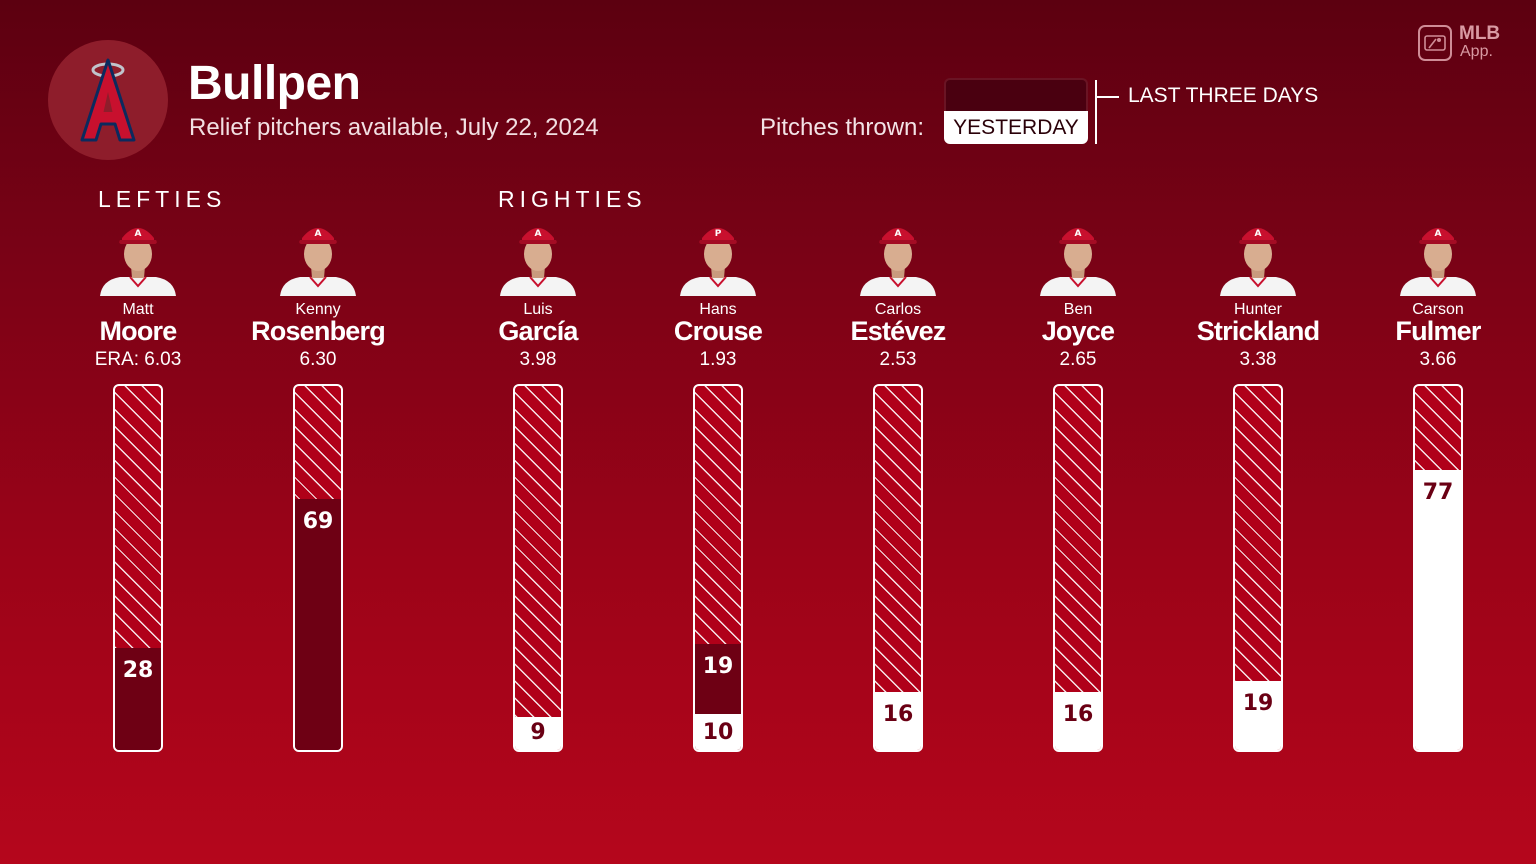  Describe the element at coordinates (538, 359) in the screenshot. I see `player-era: 3.98` at that location.